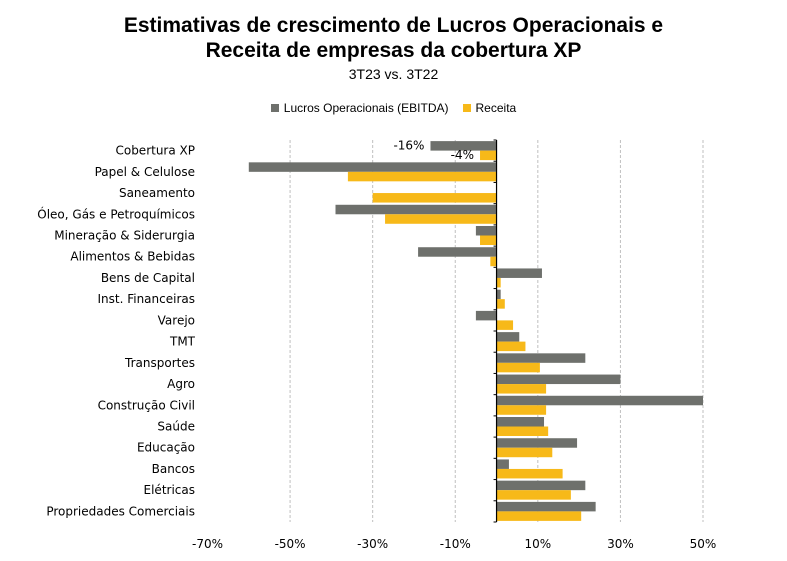  I want to click on x-tick-label: 50%, so click(703, 544).